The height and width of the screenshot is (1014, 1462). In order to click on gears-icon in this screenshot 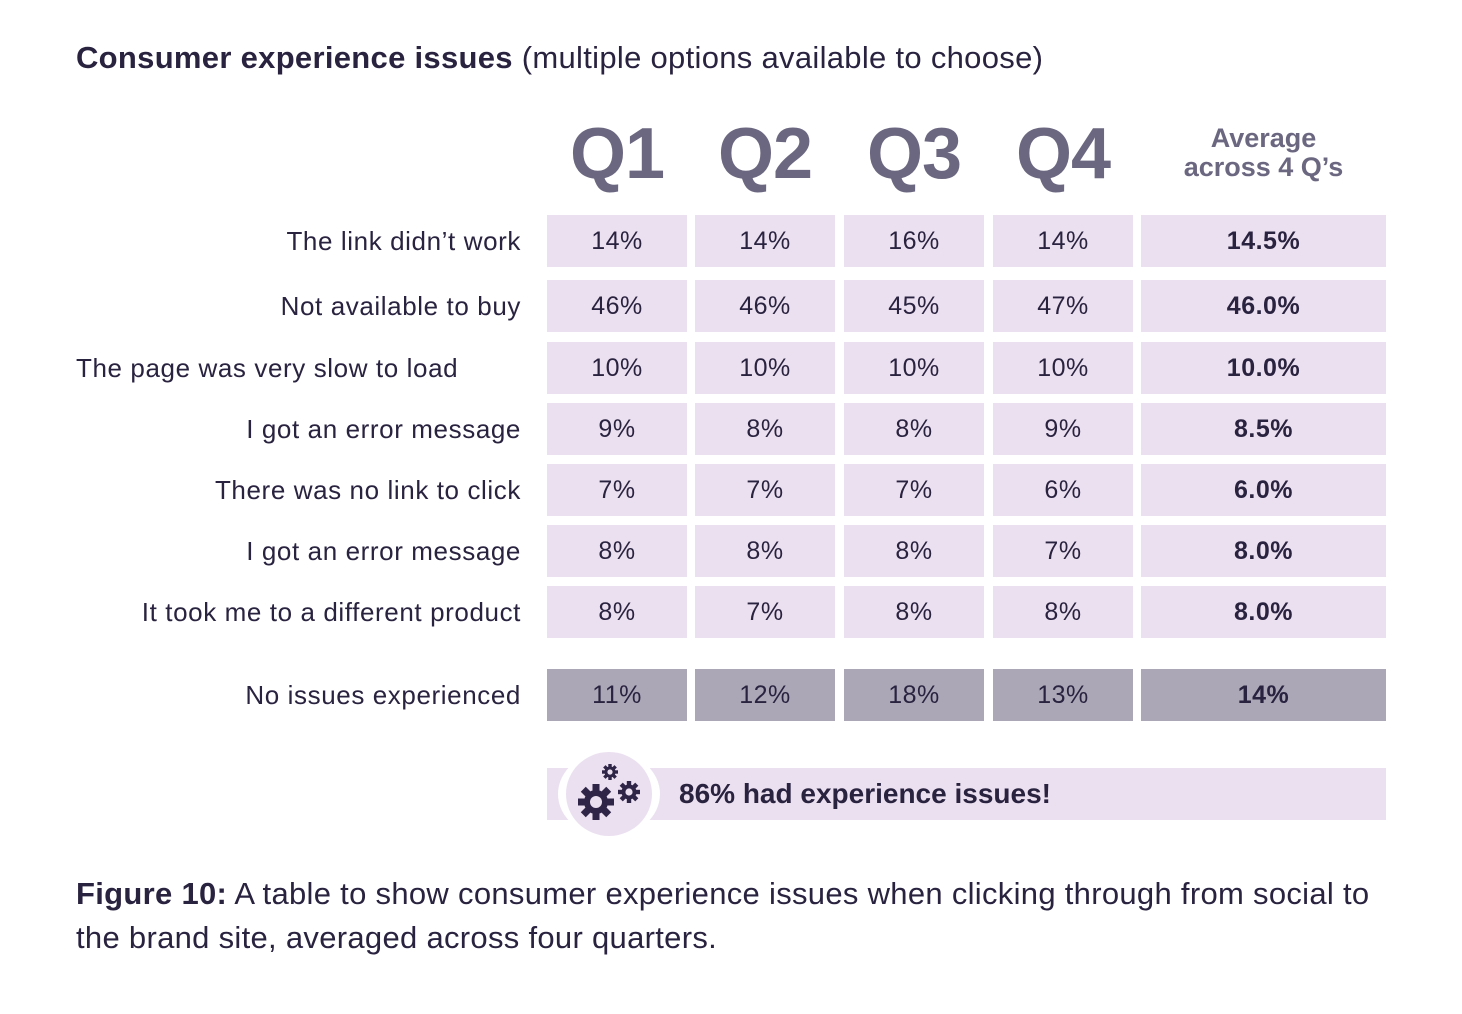, I will do `click(609, 792)`.